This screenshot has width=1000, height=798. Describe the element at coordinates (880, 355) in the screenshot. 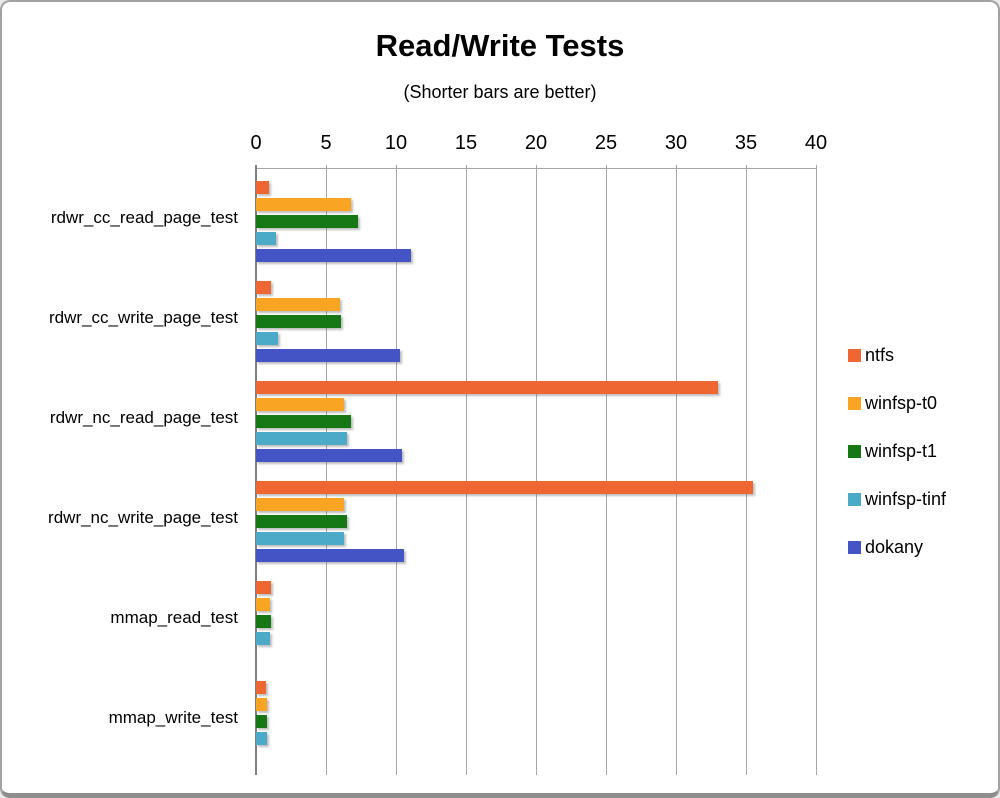

I see `legend-label: ntfs` at that location.